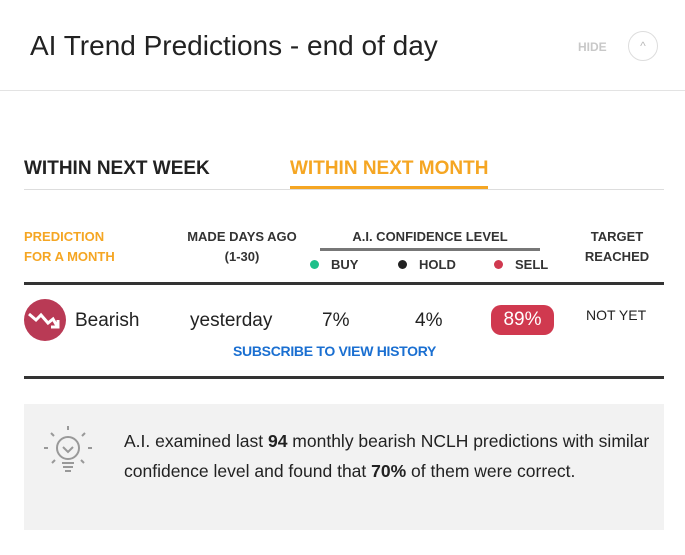  I want to click on header-made-days-ago: MADE DAYS AGO (1-30), so click(242, 247).